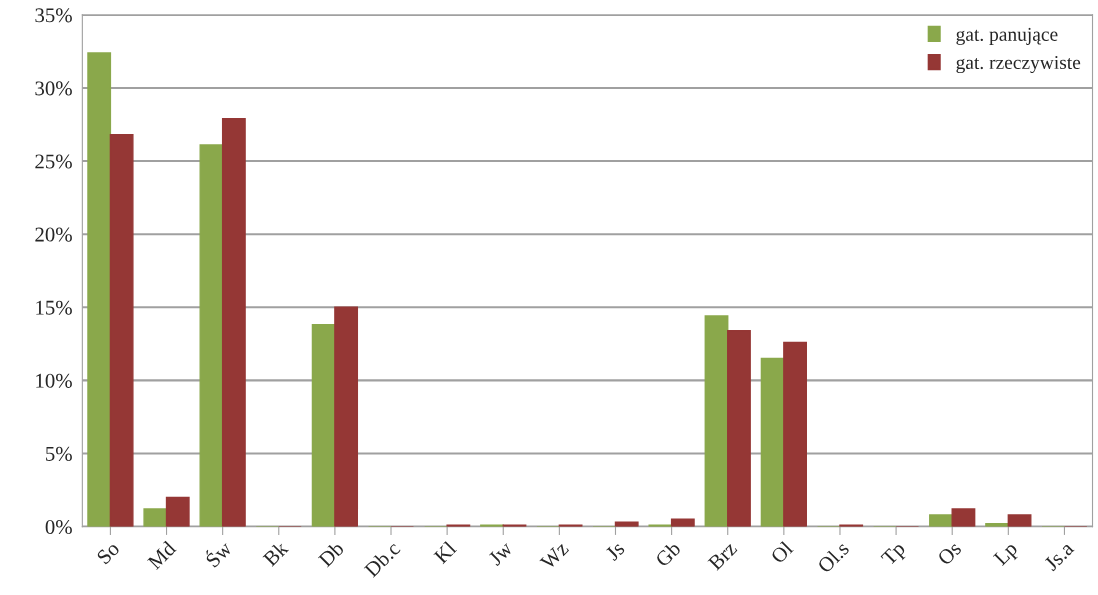 The image size is (1098, 595). What do you see at coordinates (108, 552) in the screenshot?
I see `x-tick-label: So` at bounding box center [108, 552].